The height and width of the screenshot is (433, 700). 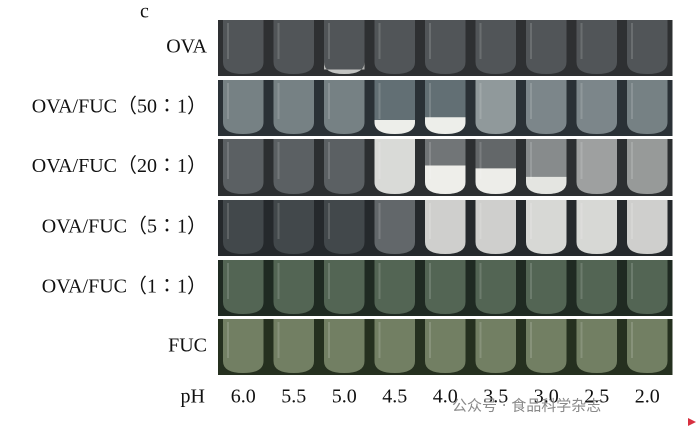 What do you see at coordinates (344, 397) in the screenshot?
I see `ph-value: 5.0` at bounding box center [344, 397].